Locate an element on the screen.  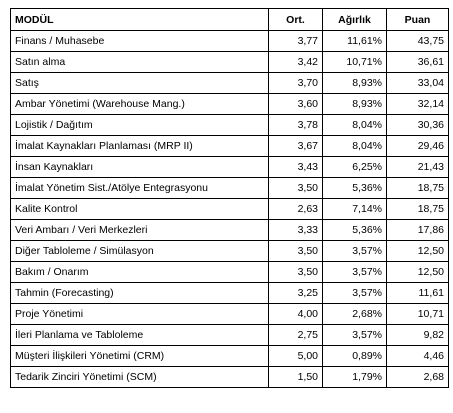
cell-puan: 17,86 is located at coordinates (417, 230).